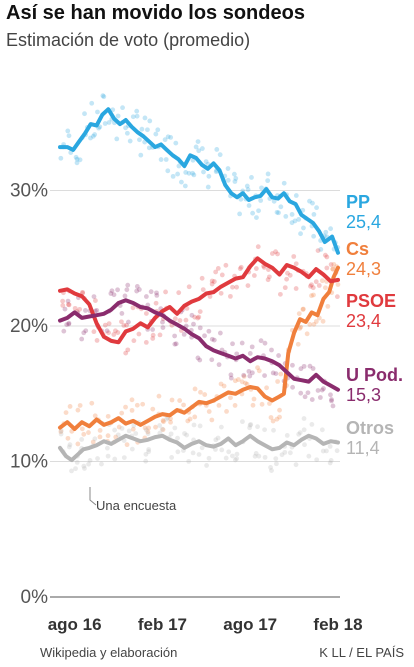  What do you see at coordinates (371, 301) in the screenshot?
I see `series-label-name: PSOE` at bounding box center [371, 301].